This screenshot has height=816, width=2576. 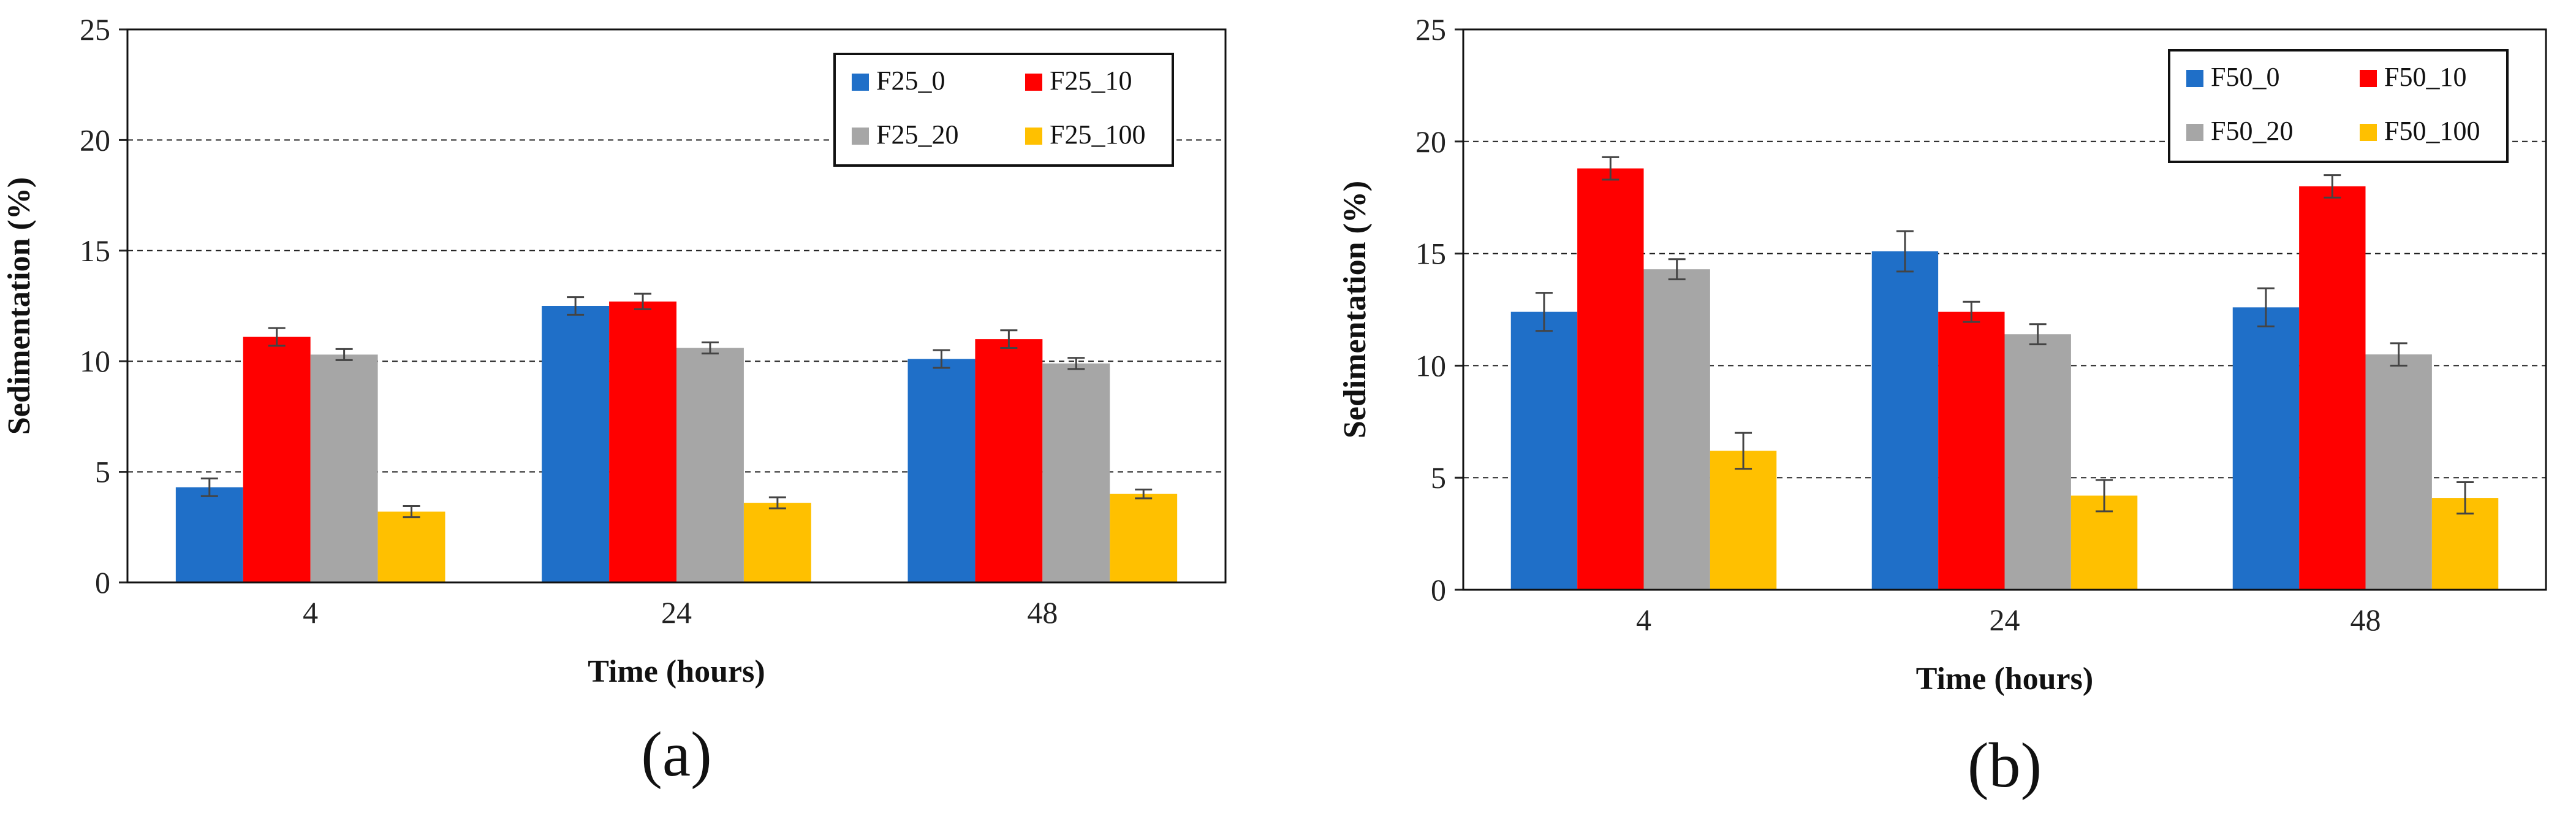 What do you see at coordinates (2425, 77) in the screenshot?
I see `legend-entry: F50_10` at bounding box center [2425, 77].